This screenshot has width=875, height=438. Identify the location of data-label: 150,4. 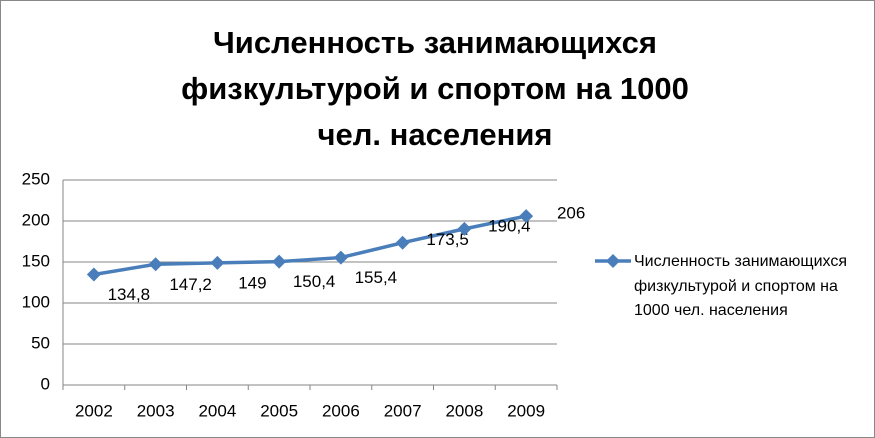
(314, 281).